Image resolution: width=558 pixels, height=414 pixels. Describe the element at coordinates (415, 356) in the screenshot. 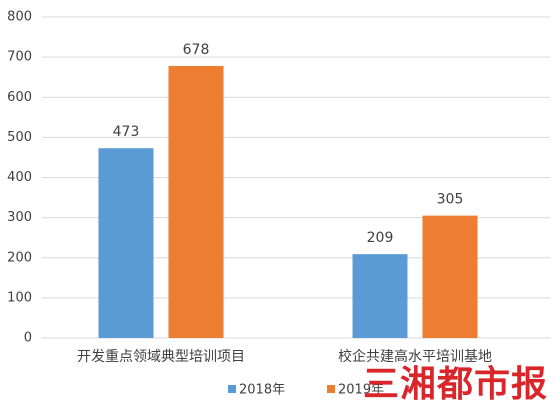

I see `x-tick-label: 校企共建高水平培训基地` at that location.